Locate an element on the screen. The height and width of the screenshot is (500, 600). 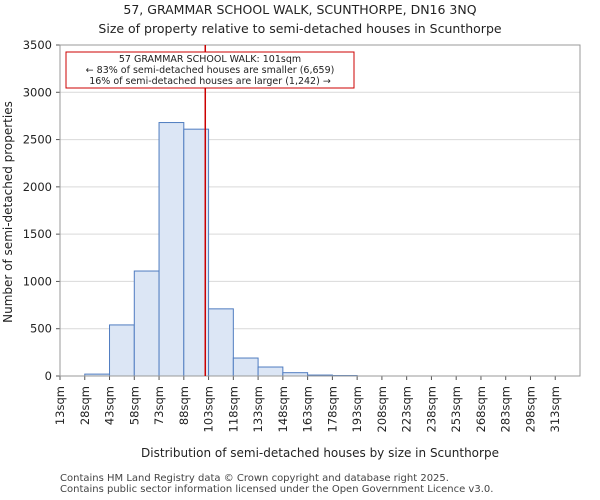
y-tick-label: 3000 is located at coordinates (37, 92).